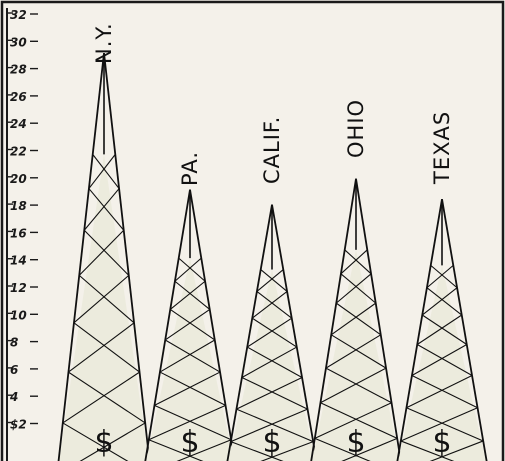  What do you see at coordinates (14, 343) in the screenshot?
I see `y-tick-label: 8` at bounding box center [14, 343].